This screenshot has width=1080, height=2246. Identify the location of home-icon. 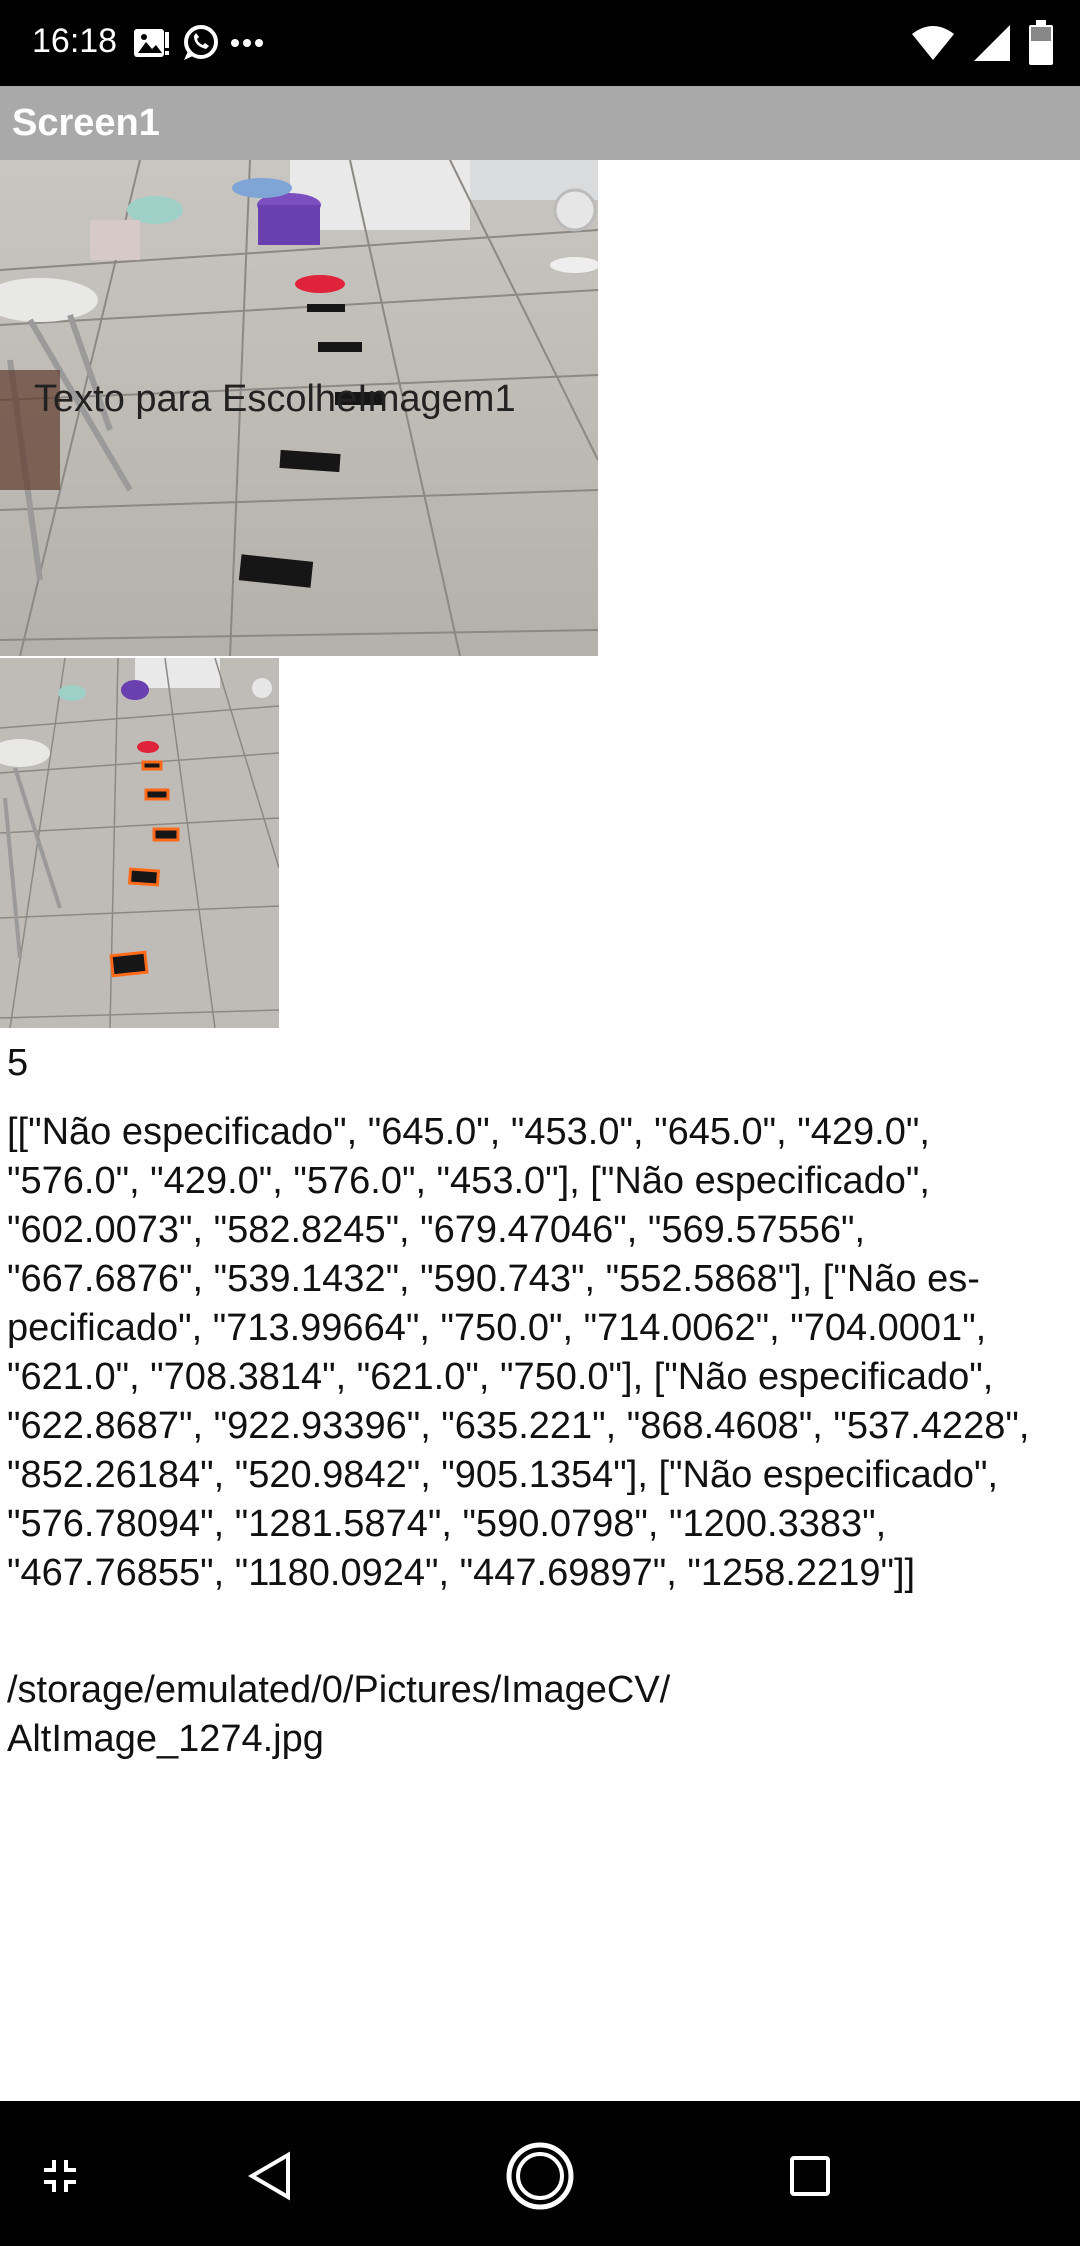
(540, 2176).